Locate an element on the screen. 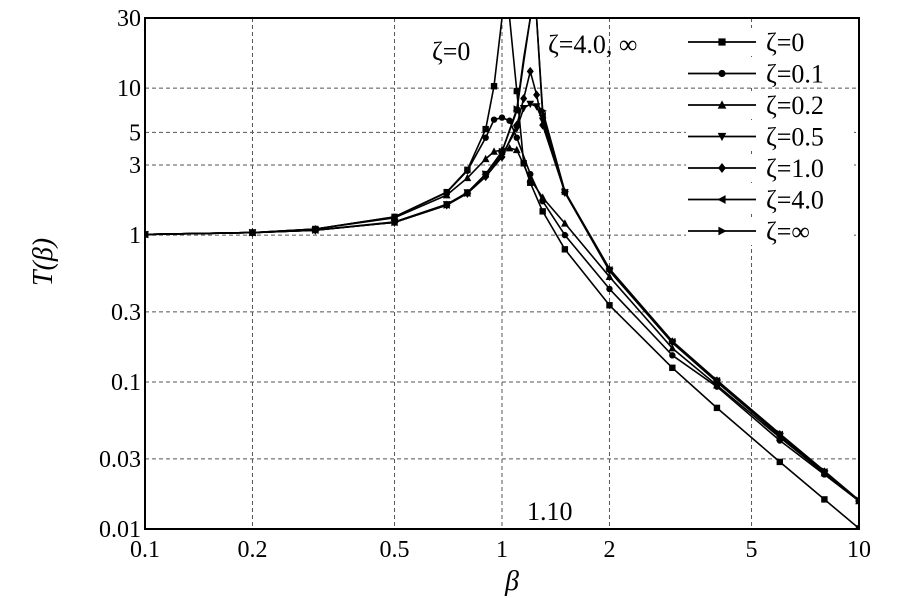  x-tick-label: 2 is located at coordinates (609, 550).